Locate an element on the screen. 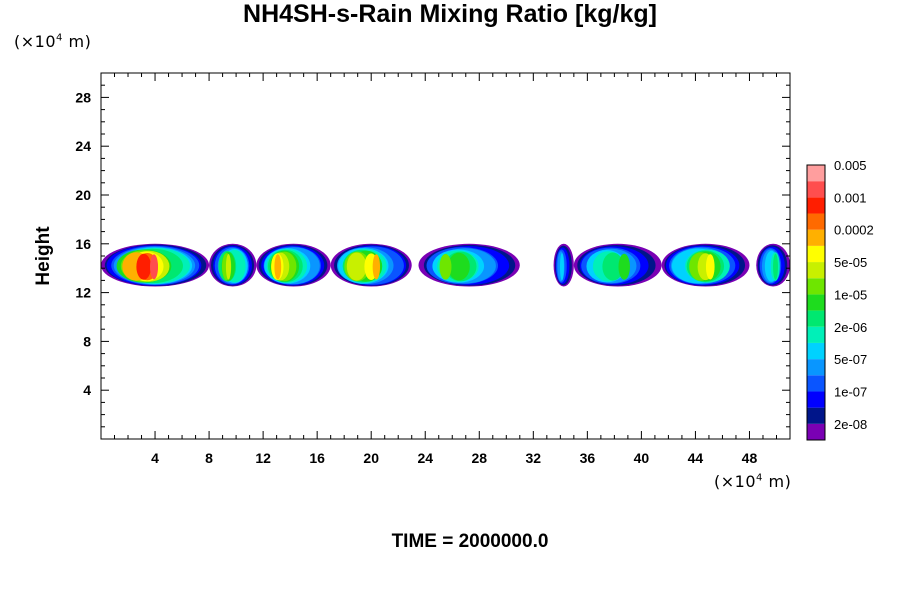 The width and height of the screenshot is (900, 600). time-label: TIME = 2000000.0 is located at coordinates (470, 541).